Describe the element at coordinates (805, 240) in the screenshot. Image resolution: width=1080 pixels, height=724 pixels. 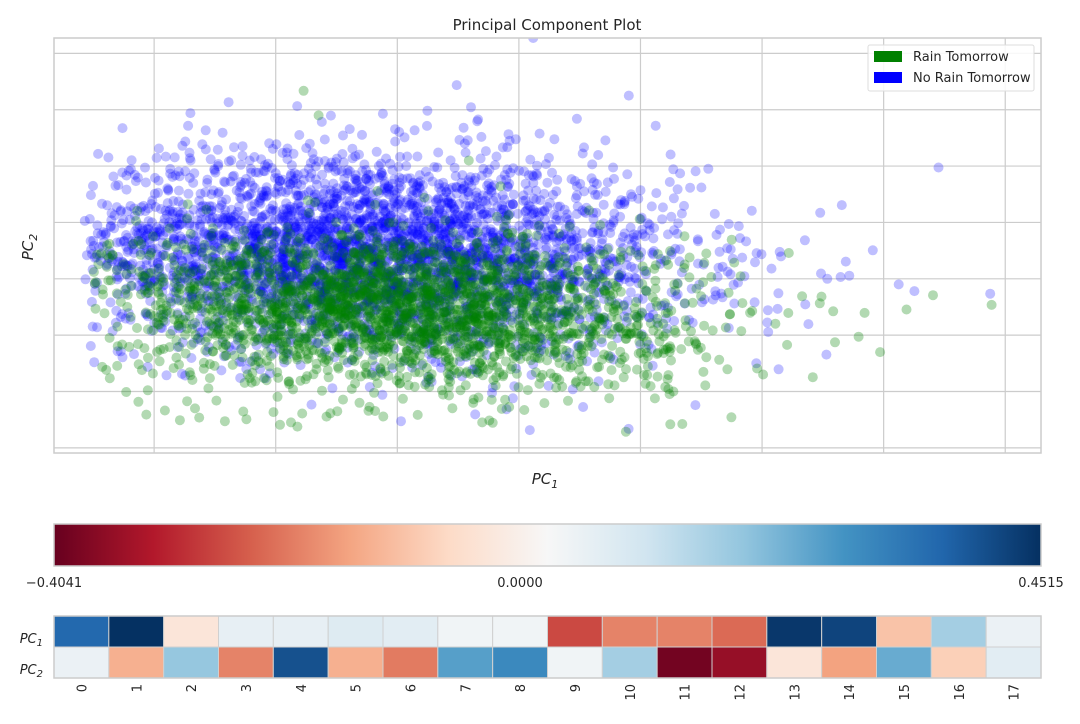
I see `no-rain-point-1991` at that location.